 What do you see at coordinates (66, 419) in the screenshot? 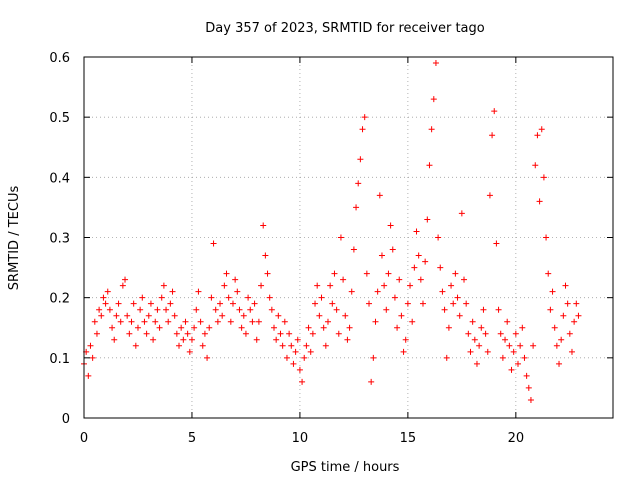
I see `y-tick-label: 0` at bounding box center [66, 419].